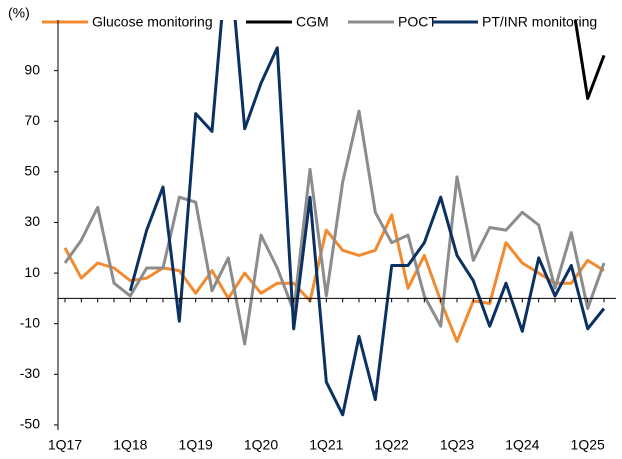 The width and height of the screenshot is (622, 459). I want to click on y-unit: (%), so click(19, 13).